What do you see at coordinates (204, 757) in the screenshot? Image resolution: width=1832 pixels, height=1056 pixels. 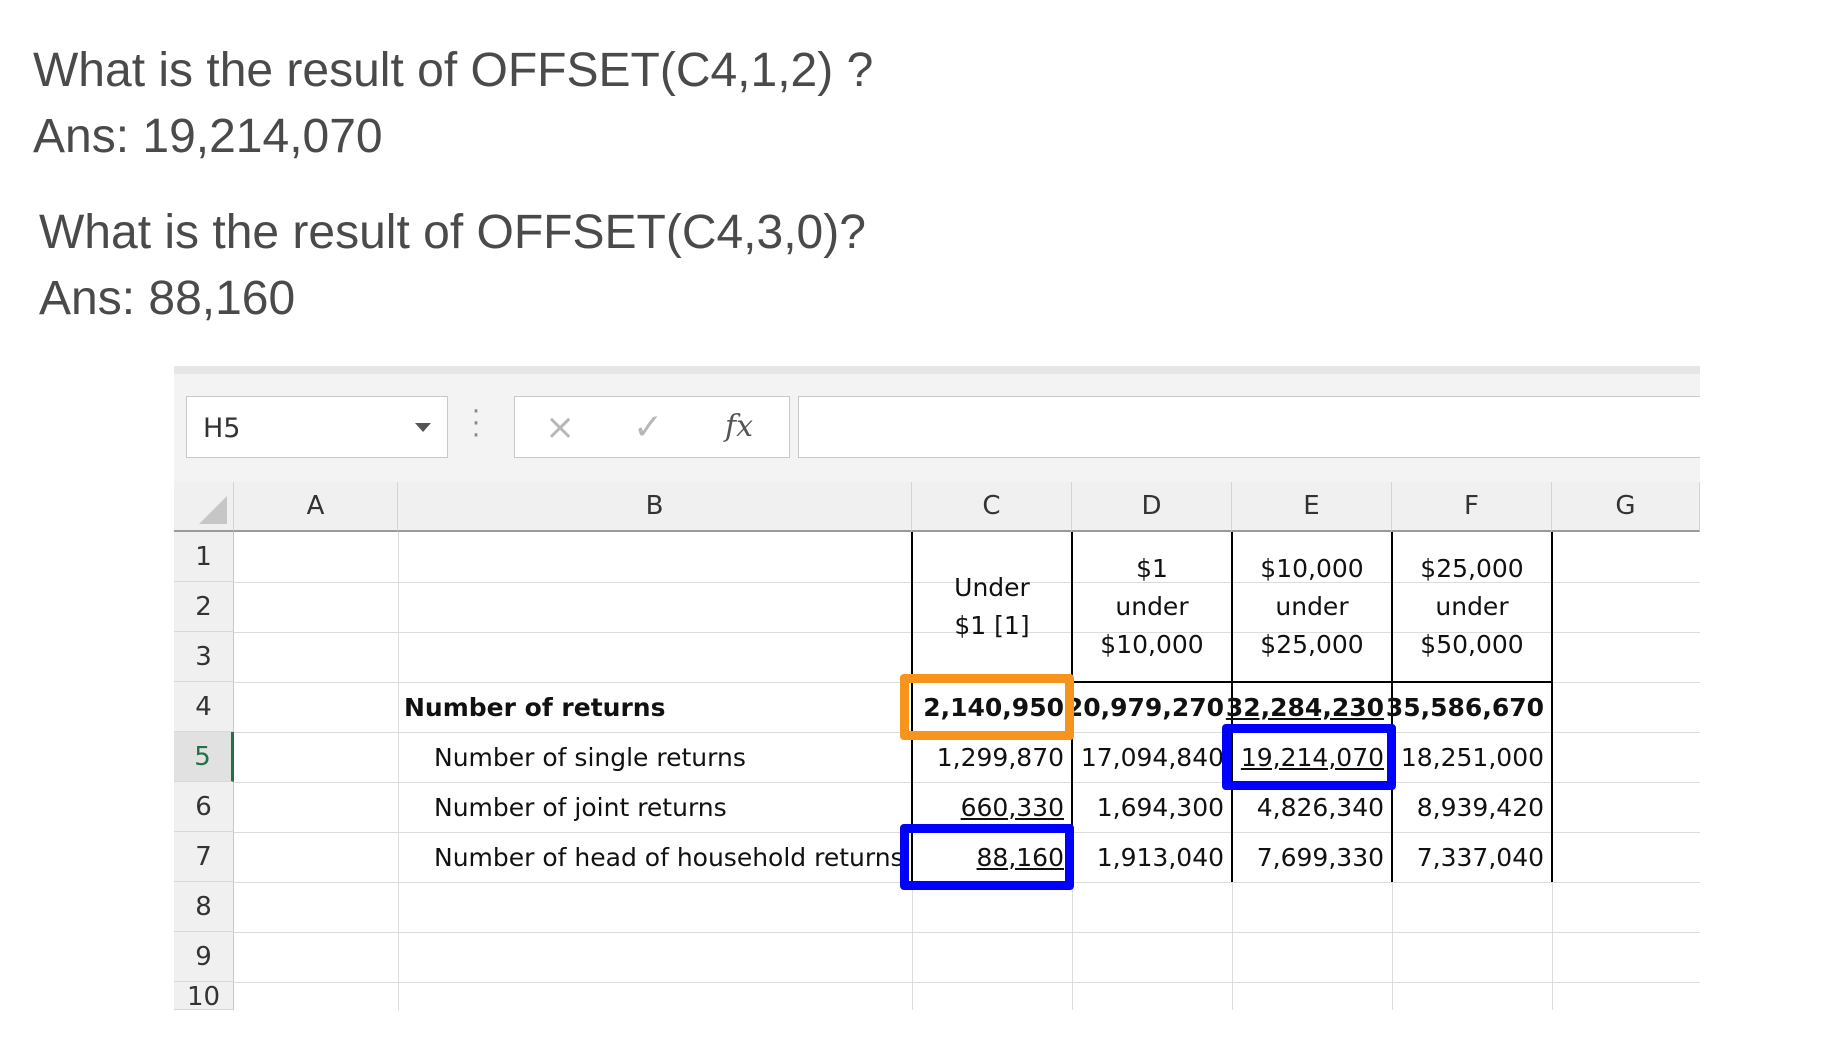 I see `row-header-5: 5` at bounding box center [204, 757].